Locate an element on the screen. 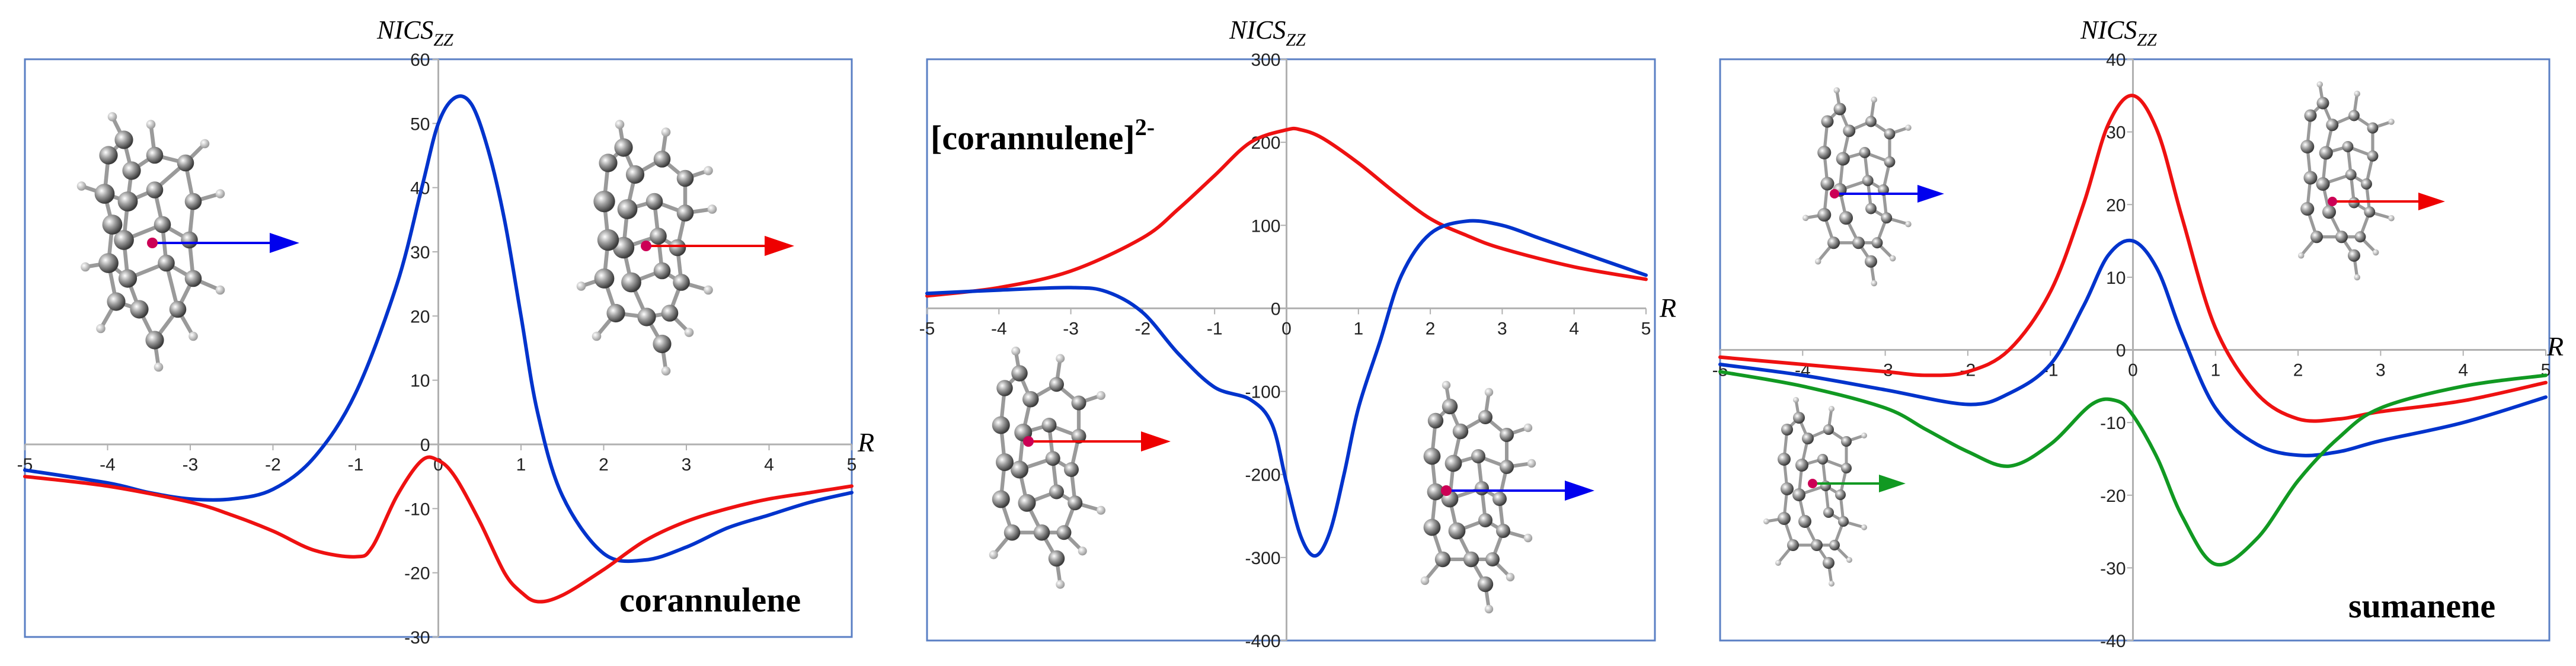  y-tick-label: 60 is located at coordinates (420, 60).